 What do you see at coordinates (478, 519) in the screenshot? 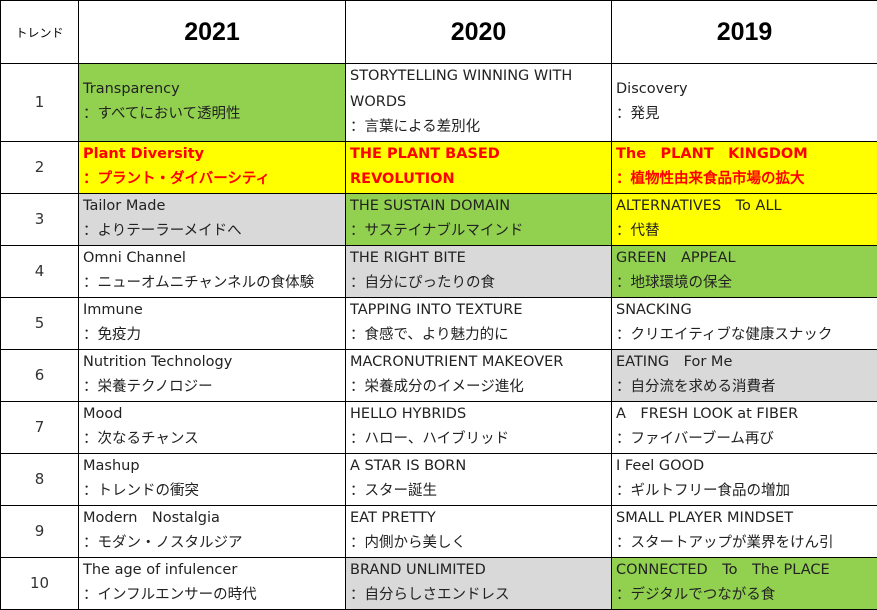
I see `trend-name: EAT PRETTY` at bounding box center [478, 519].